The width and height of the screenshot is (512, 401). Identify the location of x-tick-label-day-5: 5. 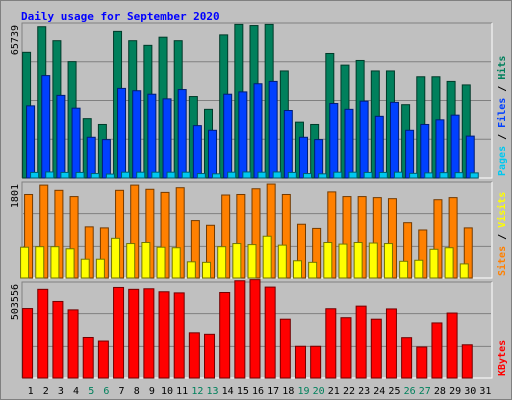
(91, 391).